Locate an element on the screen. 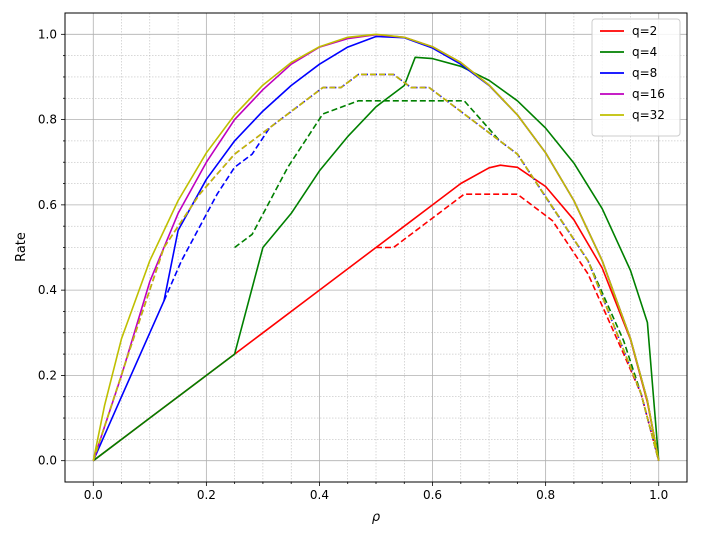 This screenshot has width=705, height=541. y-axis-label: Rate is located at coordinates (21, 247).